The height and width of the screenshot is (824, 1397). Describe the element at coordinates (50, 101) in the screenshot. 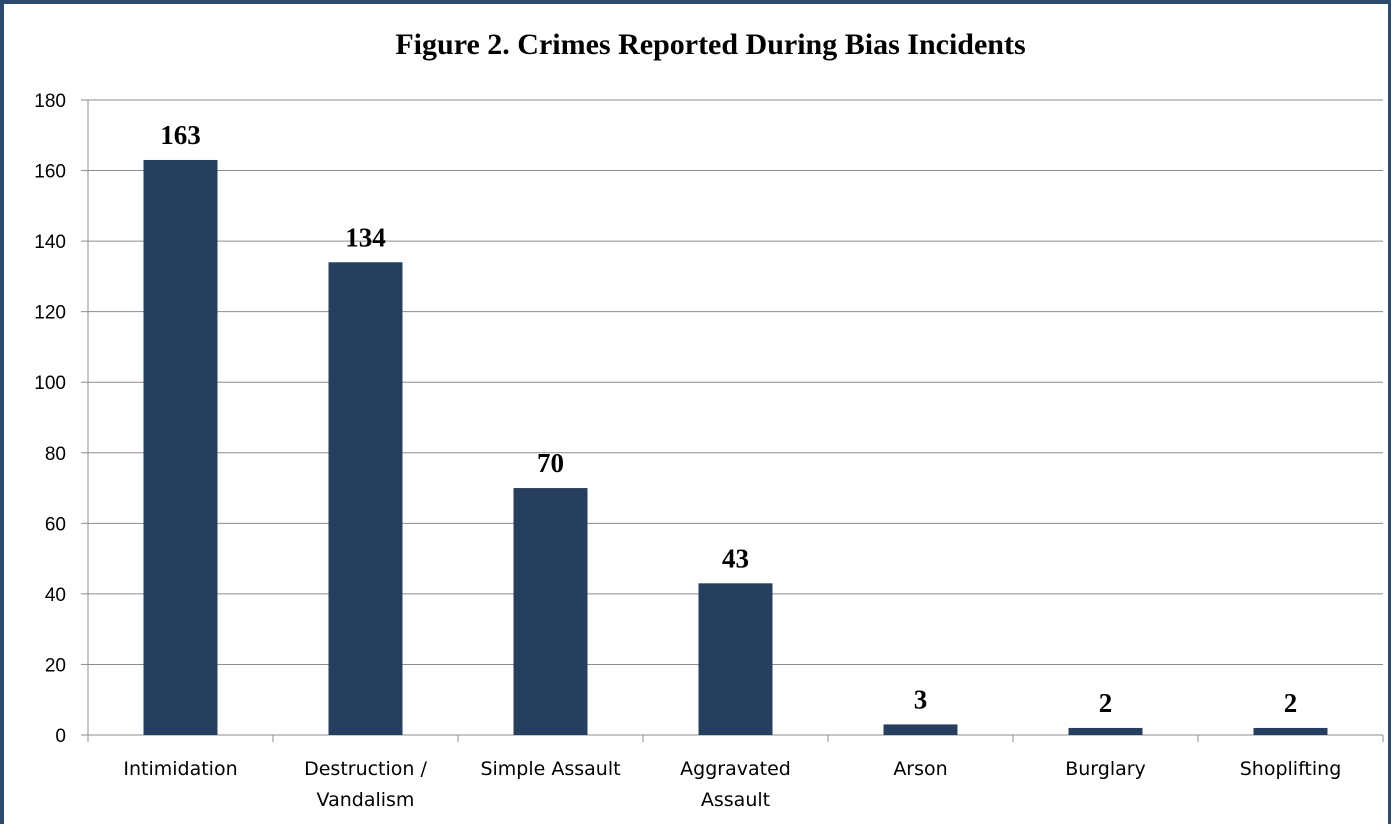

I see `y-tick-label: 180` at that location.